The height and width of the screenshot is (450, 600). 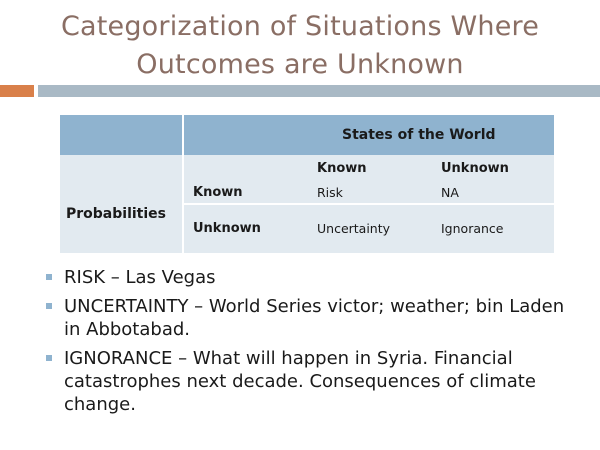 What do you see at coordinates (227, 228) in the screenshot?
I see `row-label-unknown: Unknown` at bounding box center [227, 228].